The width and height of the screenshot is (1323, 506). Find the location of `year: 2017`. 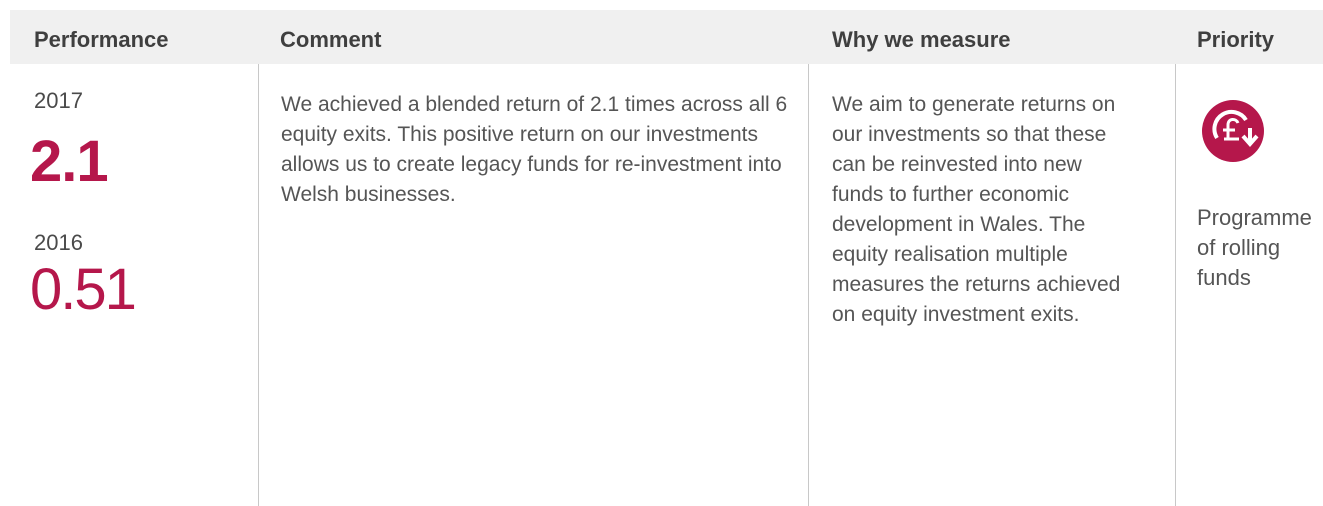

year: 2017 is located at coordinates (58, 100).